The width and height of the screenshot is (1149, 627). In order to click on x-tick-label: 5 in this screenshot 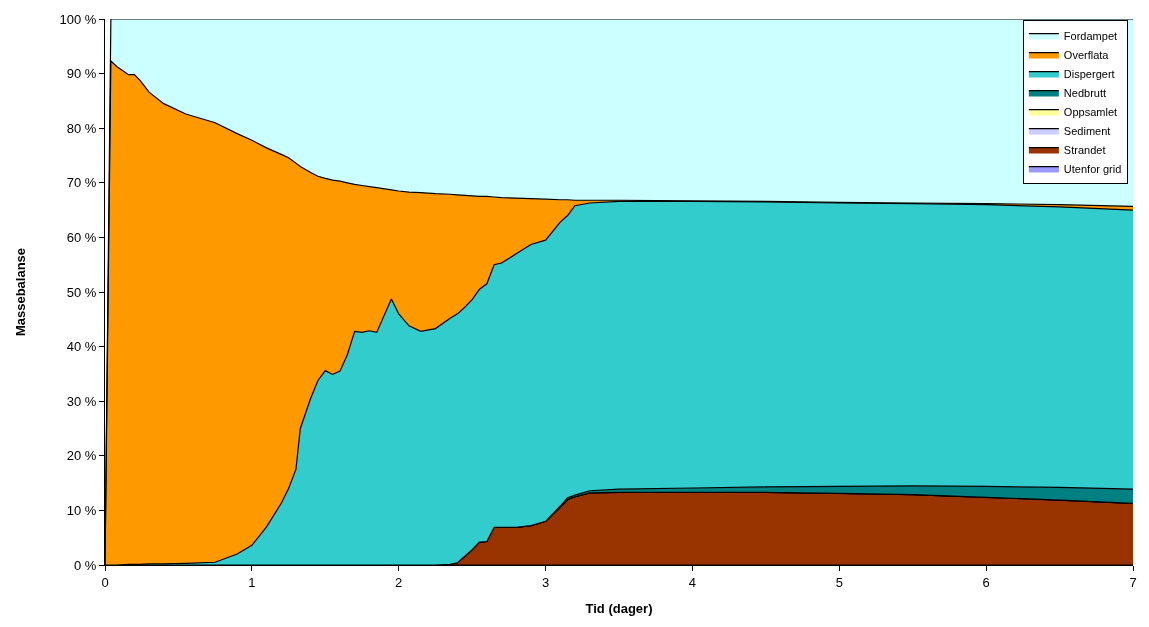, I will do `click(839, 582)`.